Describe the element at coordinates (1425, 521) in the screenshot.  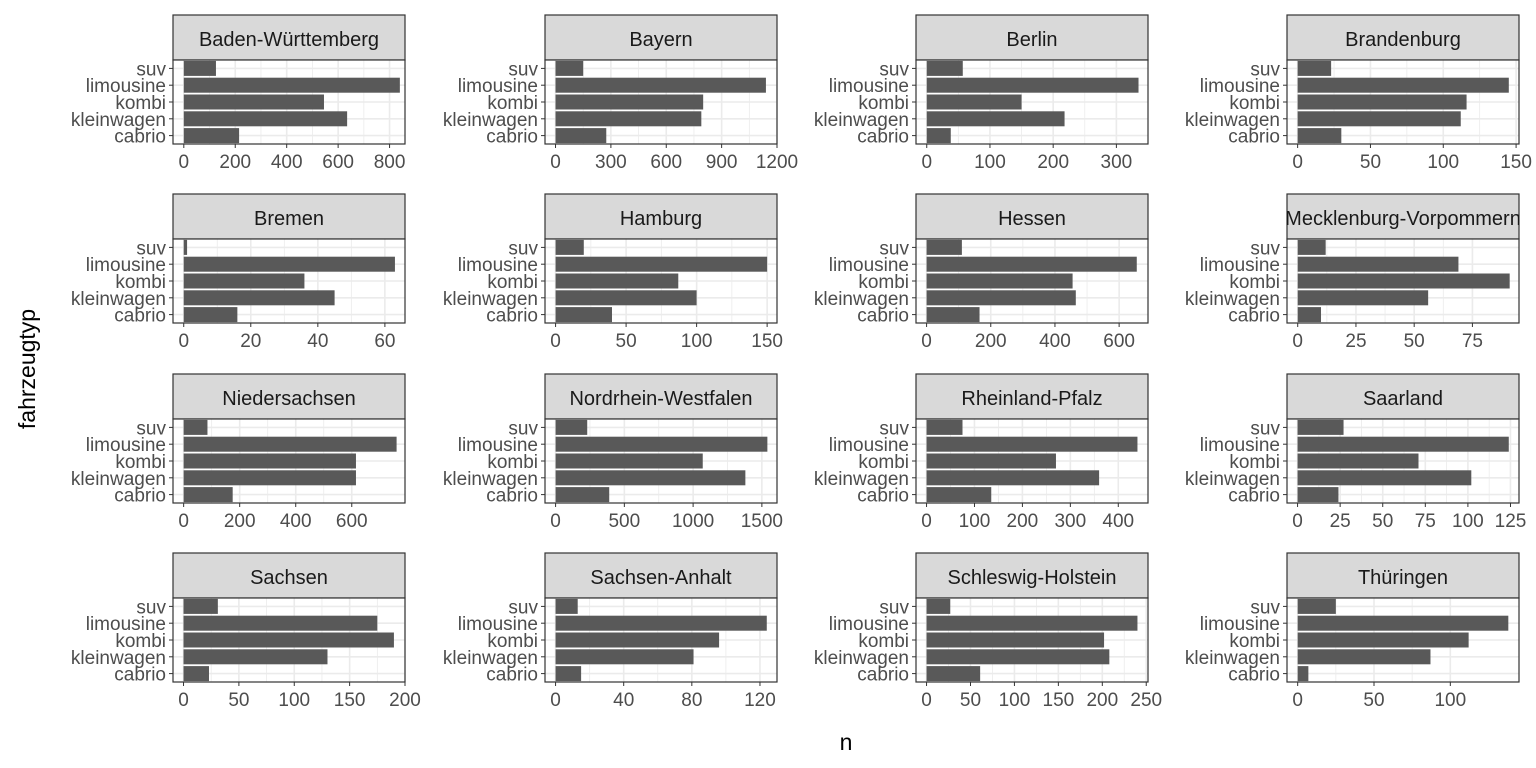
I see `x-tick-label: 75` at that location.